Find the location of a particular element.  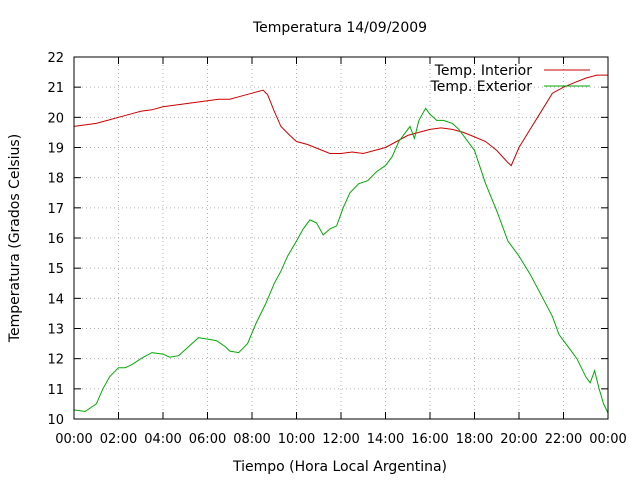

y-tick-label: 18 is located at coordinates (55, 179).